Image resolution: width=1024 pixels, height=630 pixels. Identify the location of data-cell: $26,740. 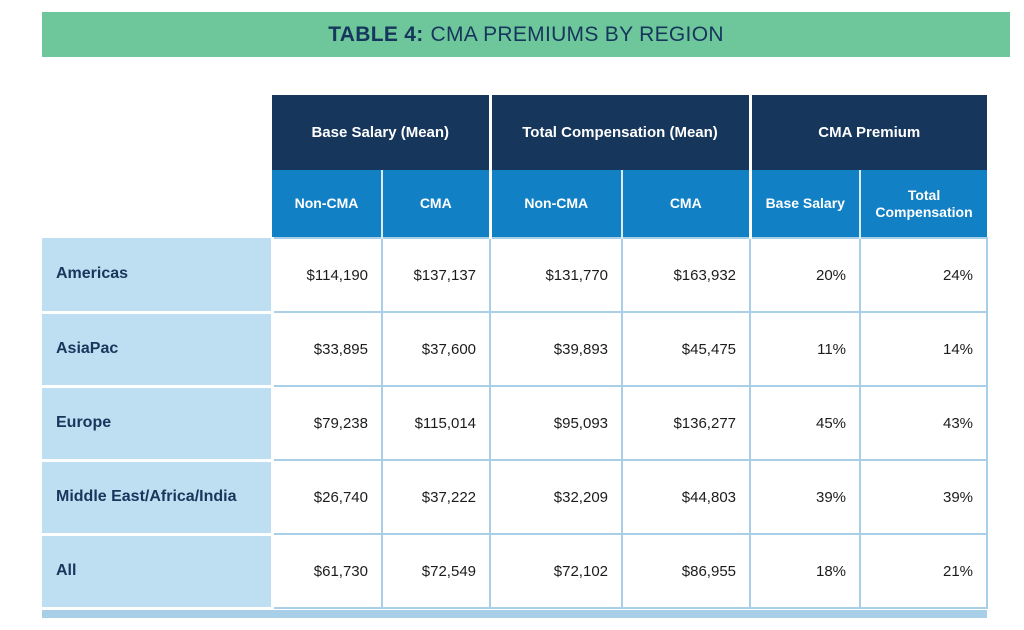
(327, 497).